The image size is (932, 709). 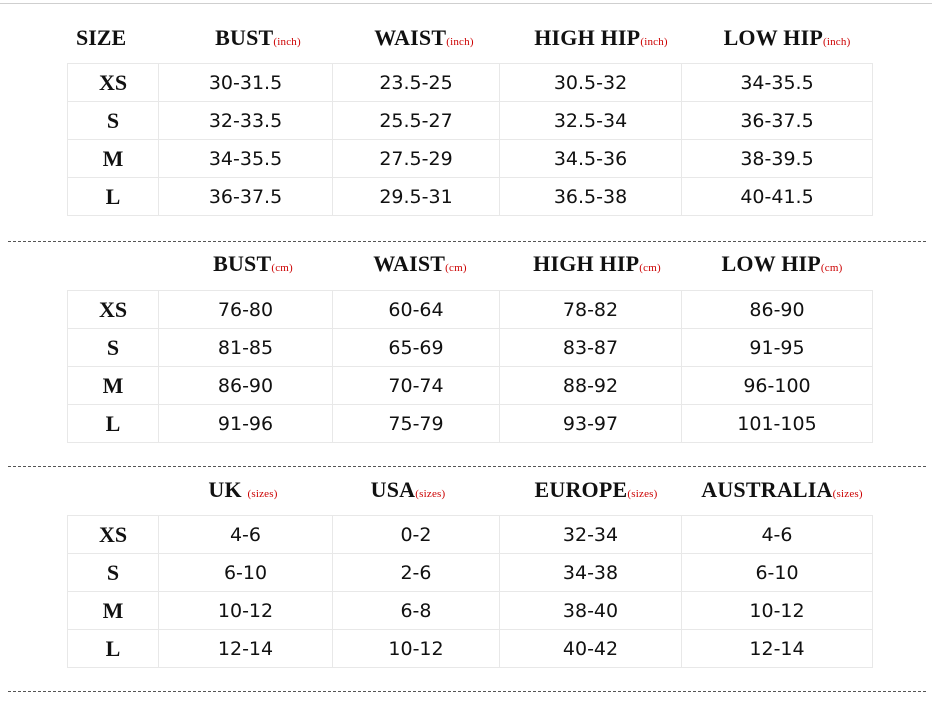 I want to click on table-row: M 10-12 6-8 38-40 10-12, so click(x=470, y=610).